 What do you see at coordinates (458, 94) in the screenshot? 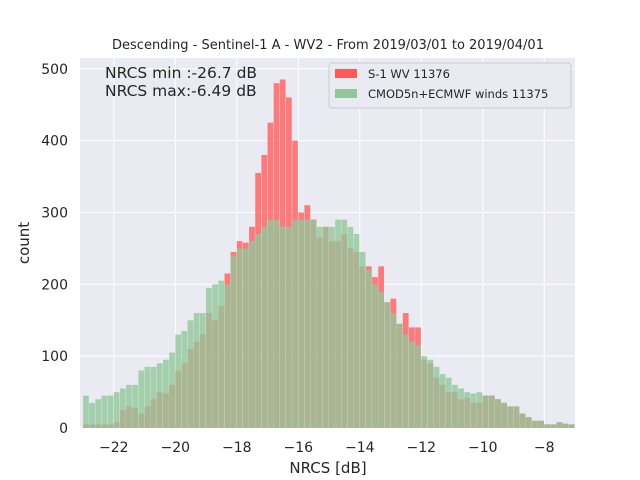
I see `legend-label-cmod: CMOD5n+ECMWF winds 11375` at bounding box center [458, 94].